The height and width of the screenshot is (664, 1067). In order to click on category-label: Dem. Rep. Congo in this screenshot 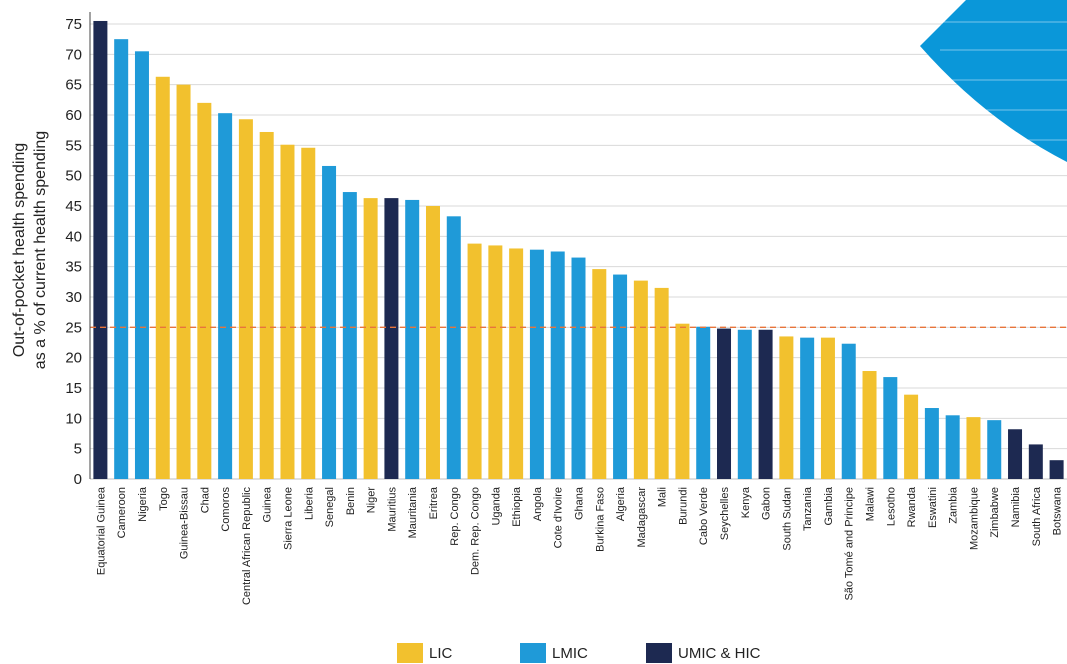, I will do `click(476, 531)`.